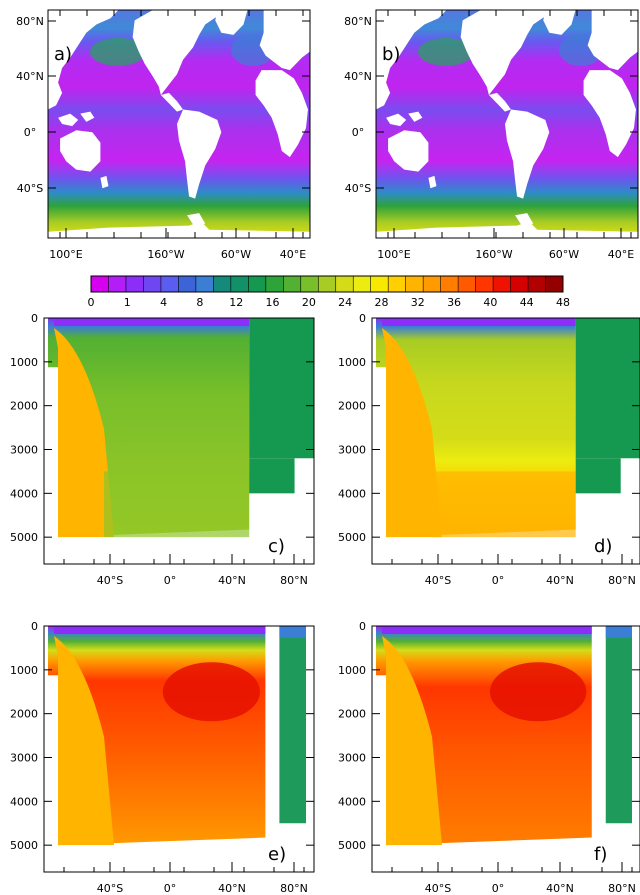 This screenshot has width=640, height=895. What do you see at coordinates (391, 54) in the screenshot?
I see `panel-label: b)` at bounding box center [391, 54].